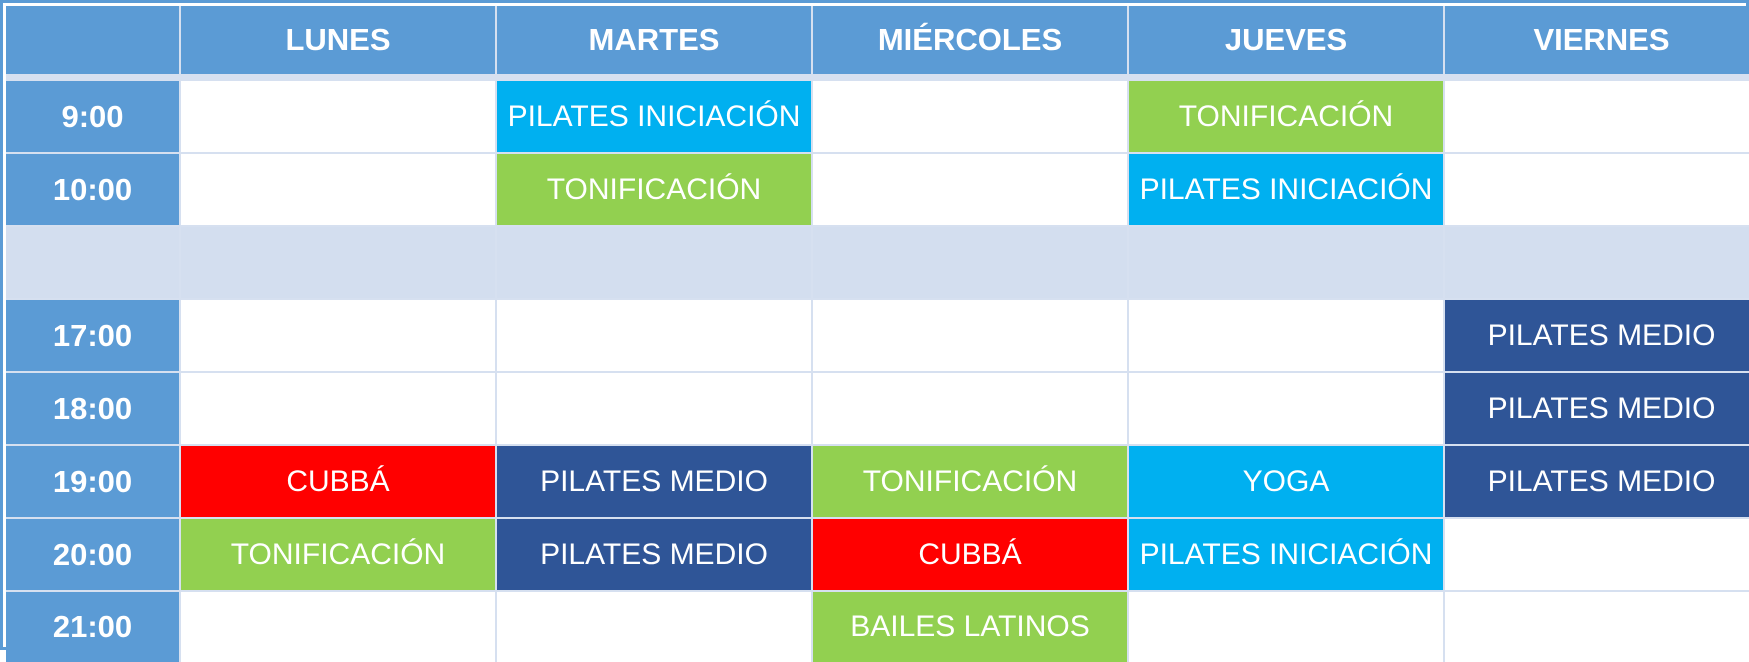 The height and width of the screenshot is (662, 1749). Describe the element at coordinates (1286, 40) in the screenshot. I see `day-header: JUEVES` at that location.